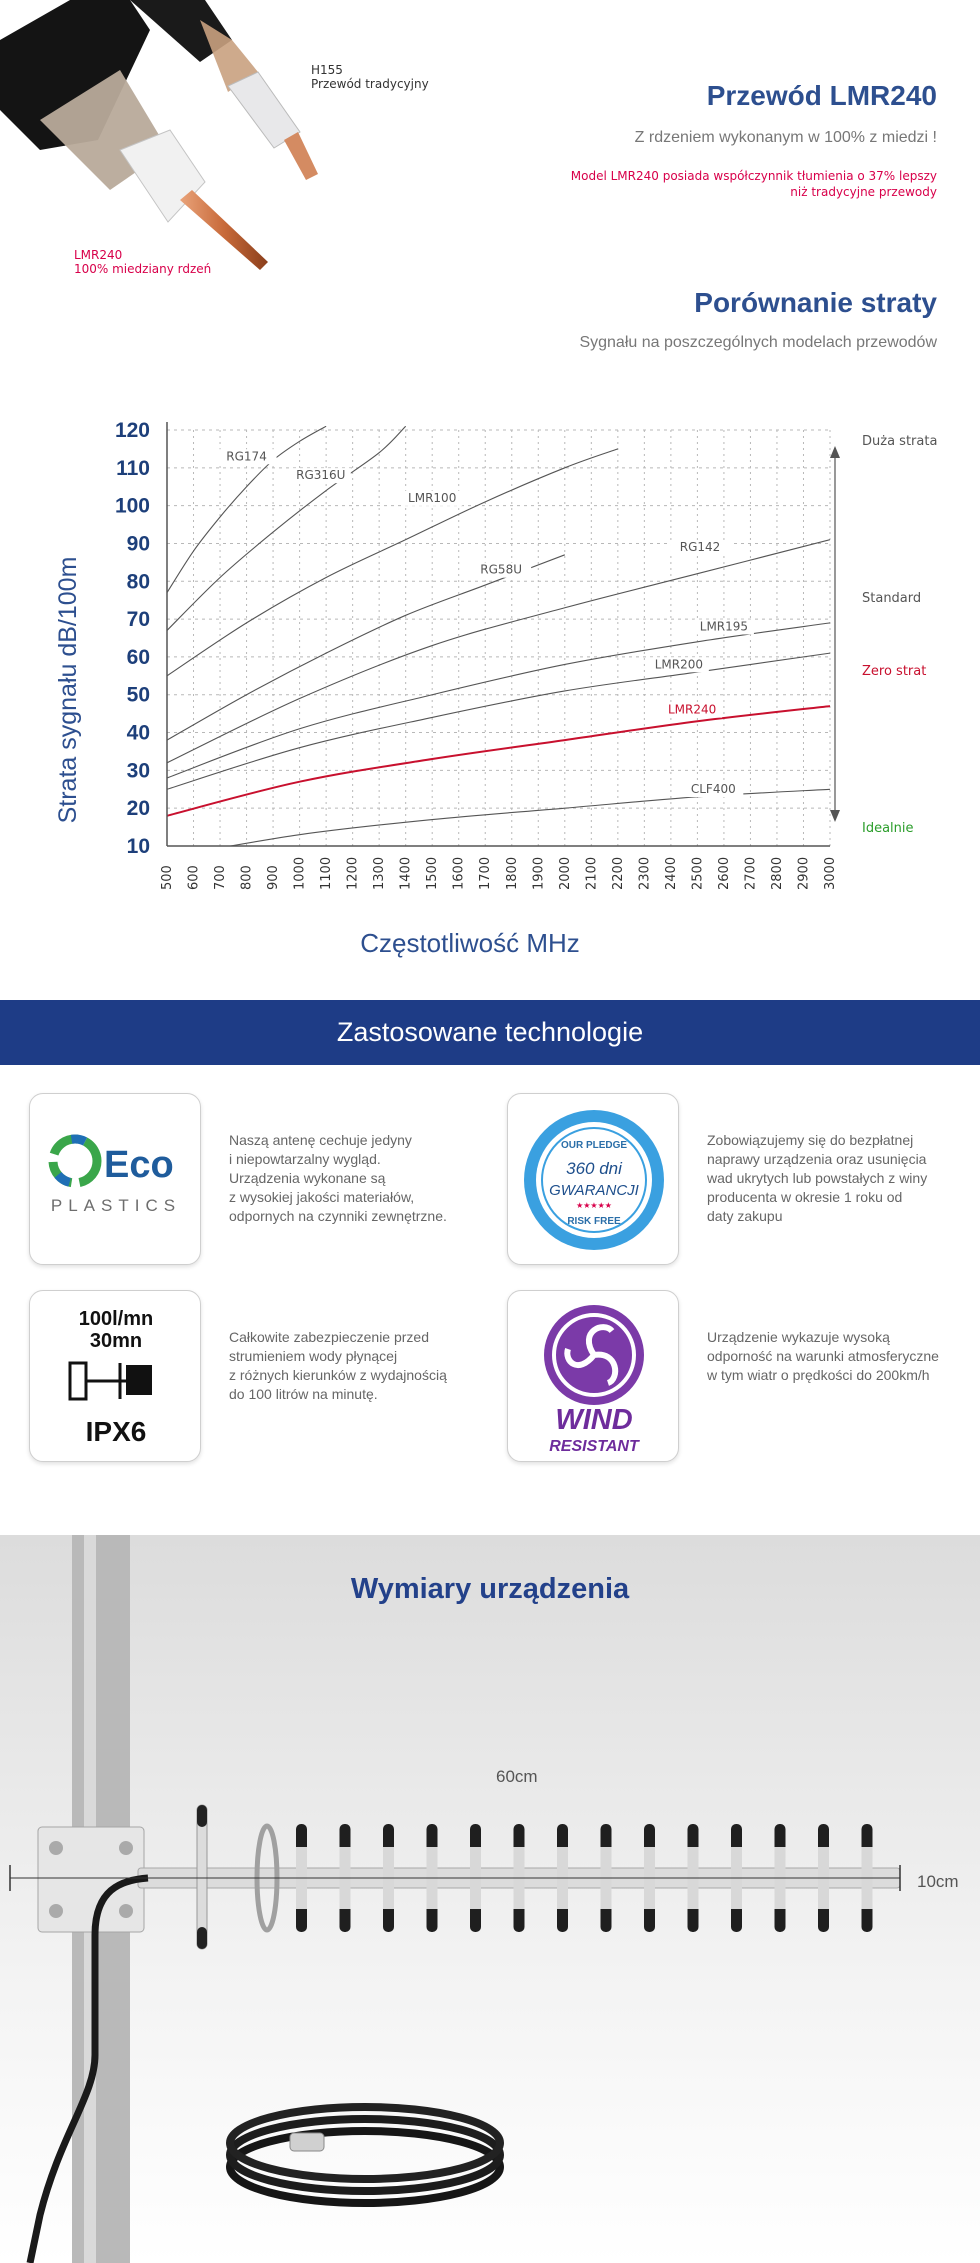 The height and width of the screenshot is (2263, 980). I want to click on series-label-lmr240: LMR240, so click(692, 710).